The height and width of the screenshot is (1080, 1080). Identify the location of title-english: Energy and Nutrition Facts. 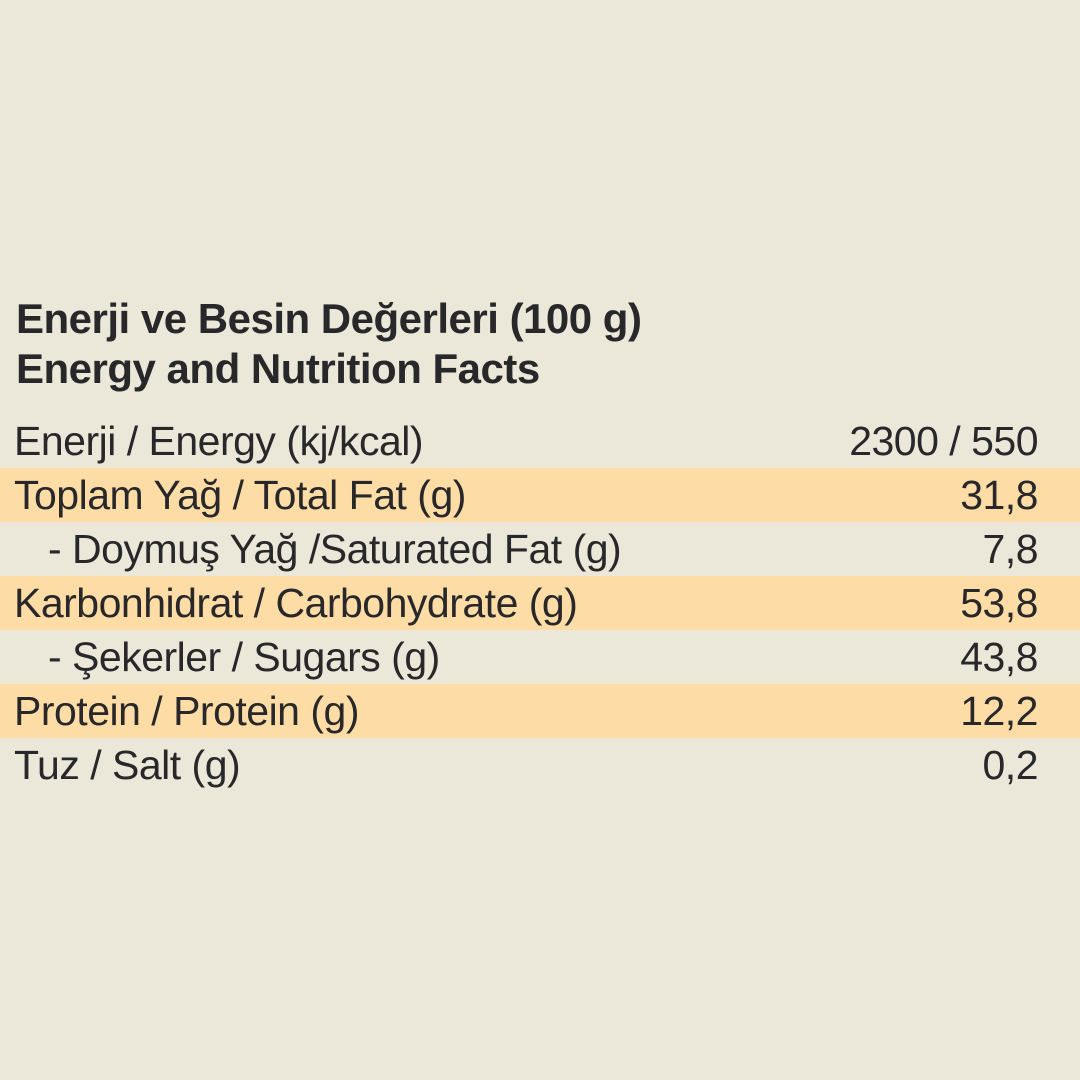
(278, 368).